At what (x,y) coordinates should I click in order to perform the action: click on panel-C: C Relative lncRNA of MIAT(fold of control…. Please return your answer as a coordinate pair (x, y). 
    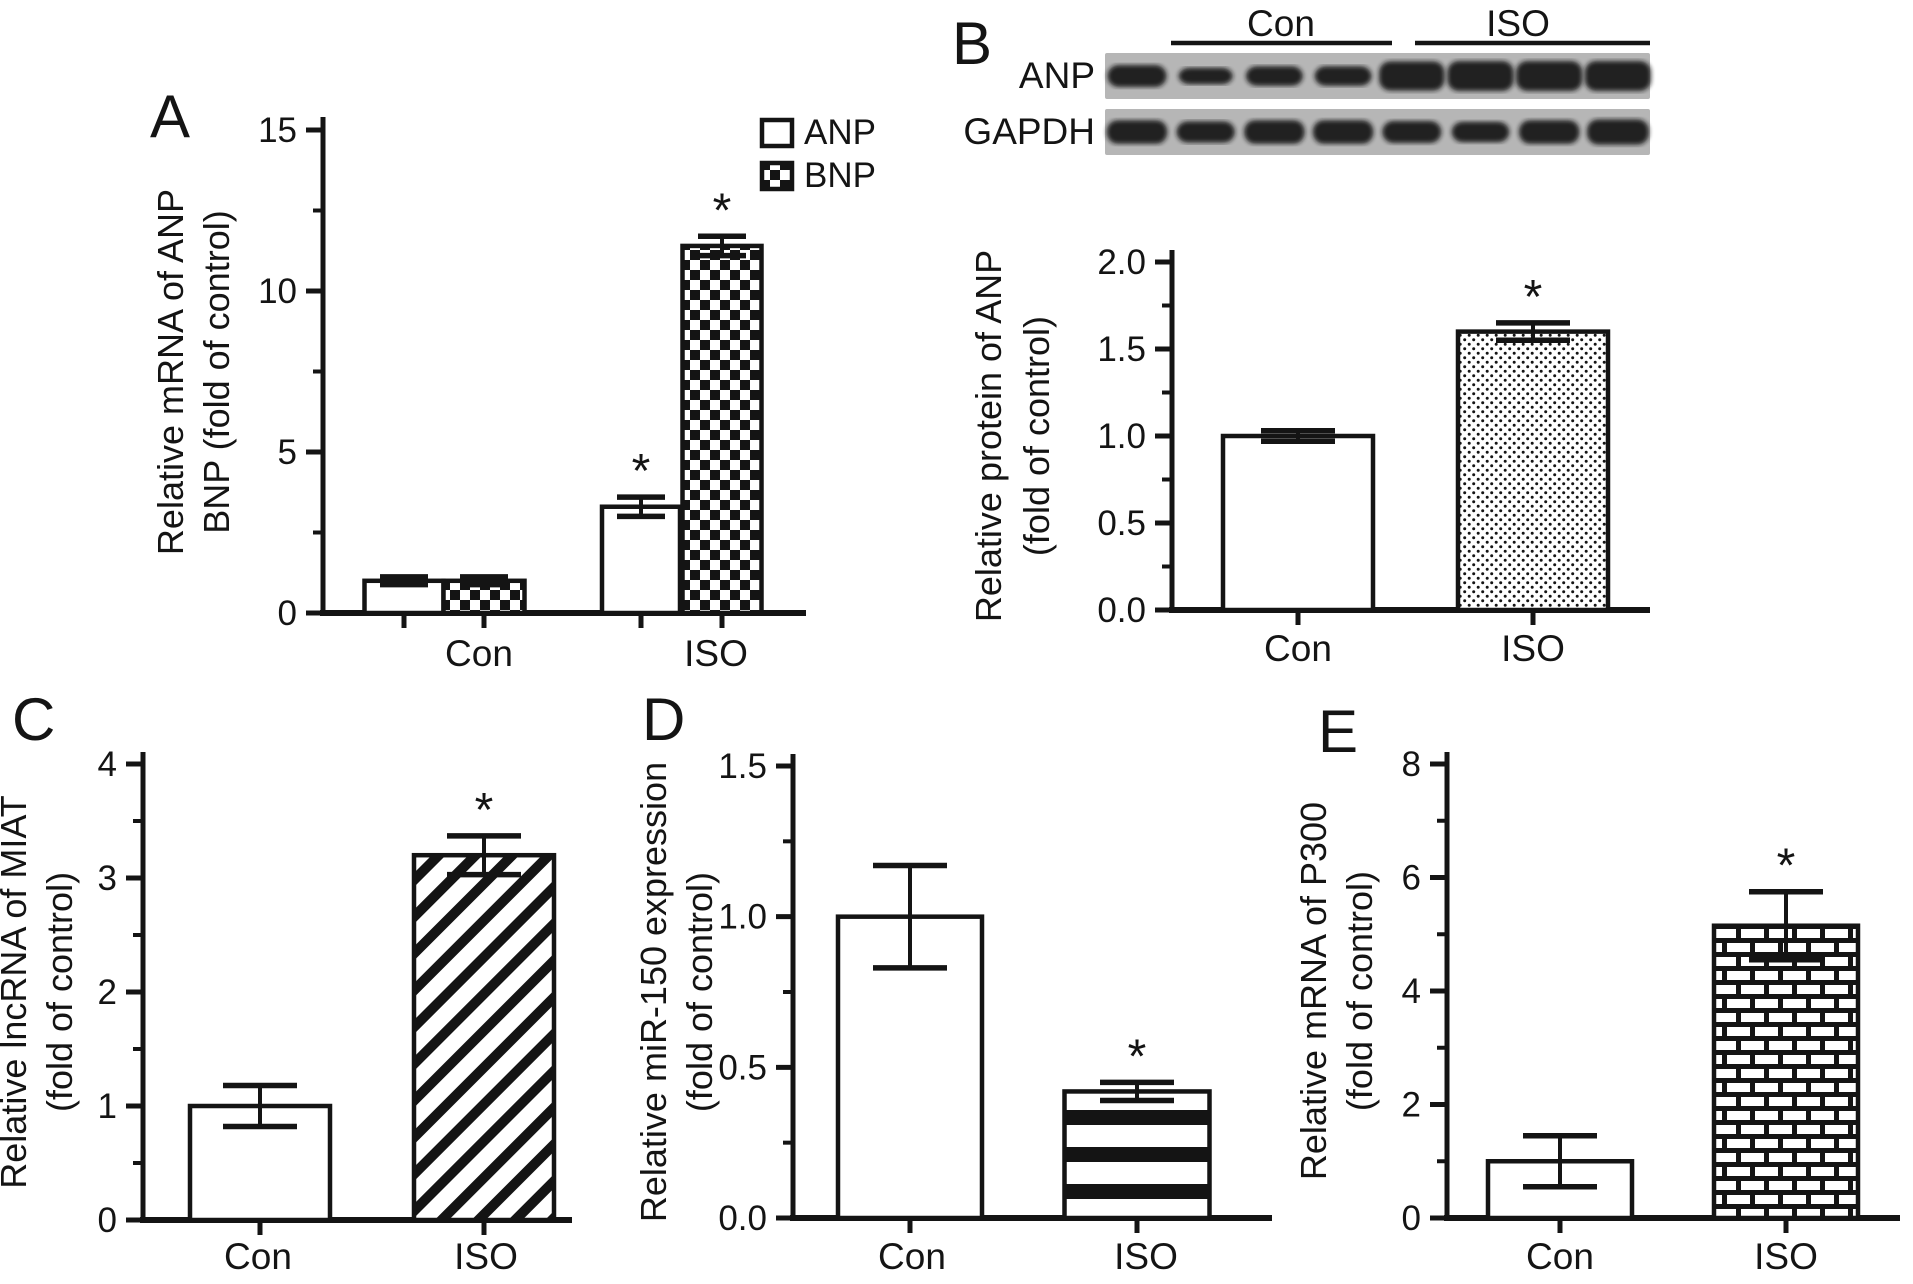
    Looking at the image, I should click on (286, 981).